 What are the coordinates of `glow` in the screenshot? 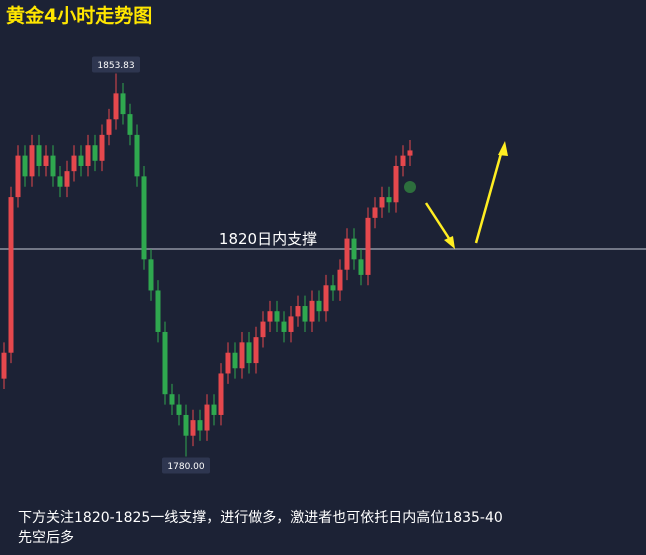 It's located at (410, 187).